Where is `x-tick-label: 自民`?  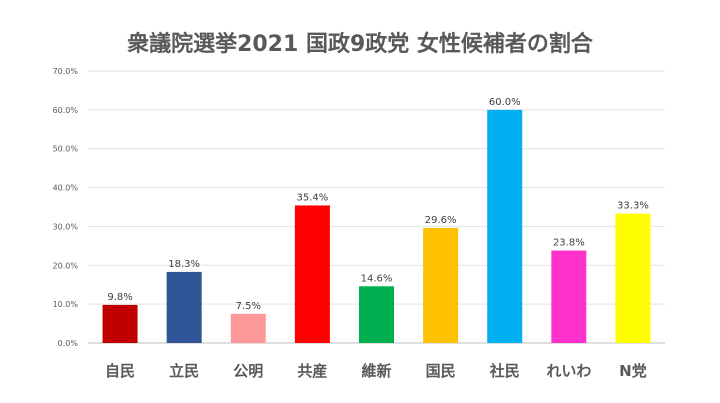 x-tick-label: 自民 is located at coordinates (120, 371).